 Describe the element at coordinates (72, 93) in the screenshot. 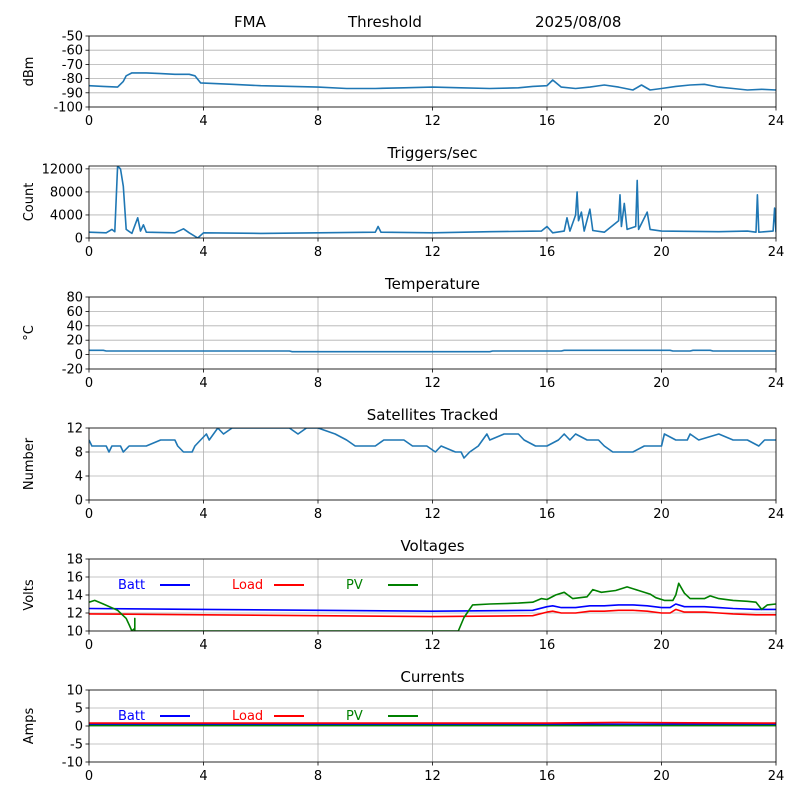

I see `y-tick-label: -90` at that location.